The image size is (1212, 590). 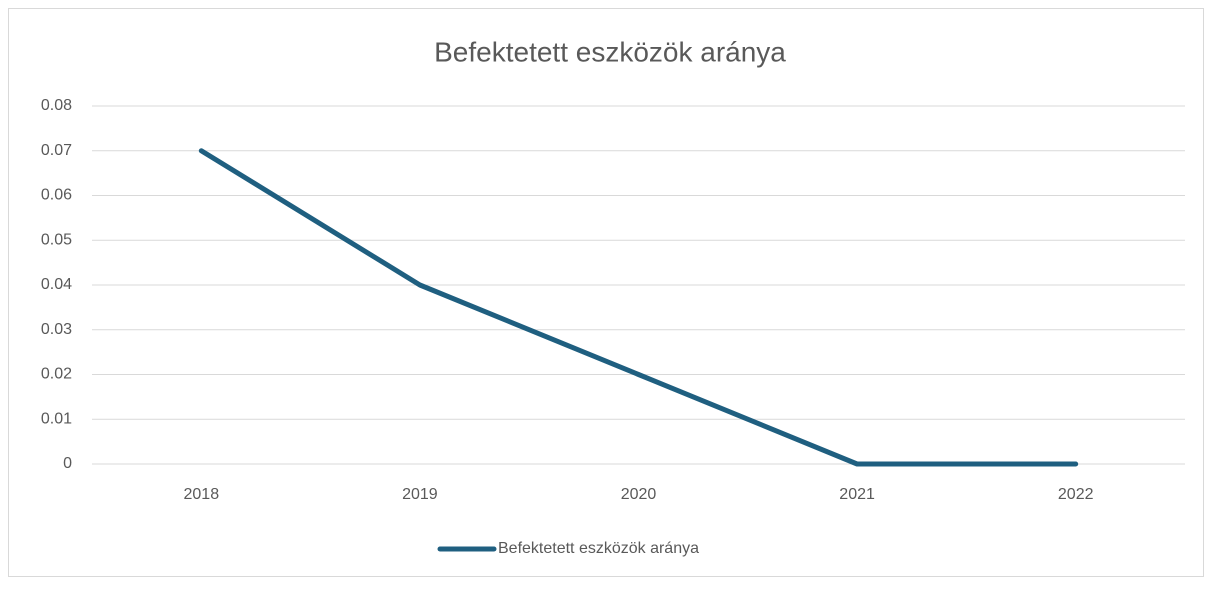 What do you see at coordinates (56, 150) in the screenshot?
I see `y-tick-label: 0.07` at bounding box center [56, 150].